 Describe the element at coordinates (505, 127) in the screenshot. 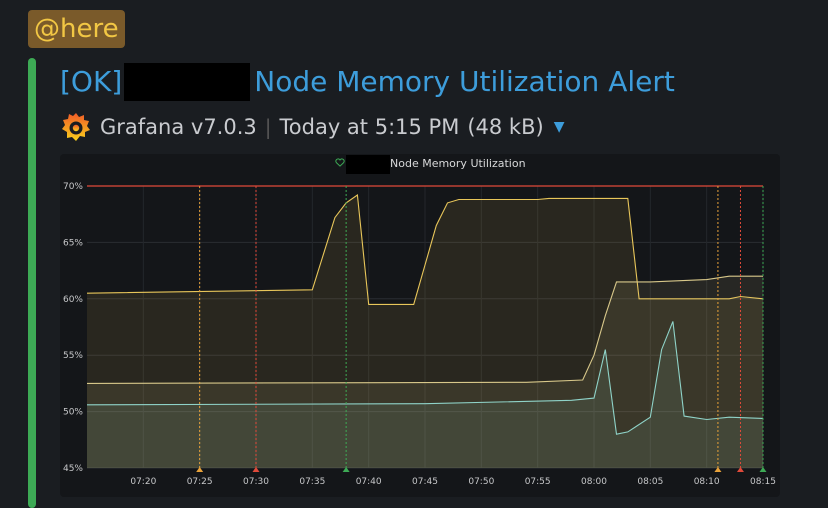

I see `attachment-size: (48 kB)` at that location.